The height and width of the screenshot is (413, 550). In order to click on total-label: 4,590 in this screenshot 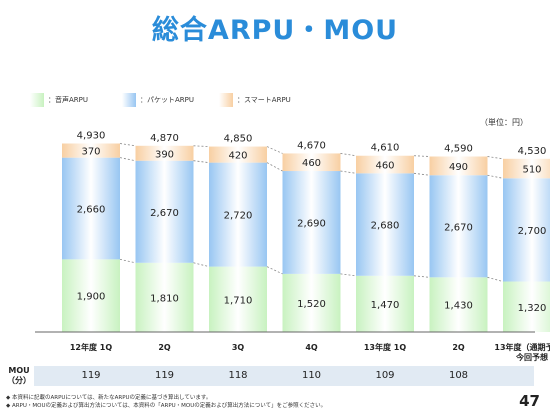, I will do `click(458, 149)`.